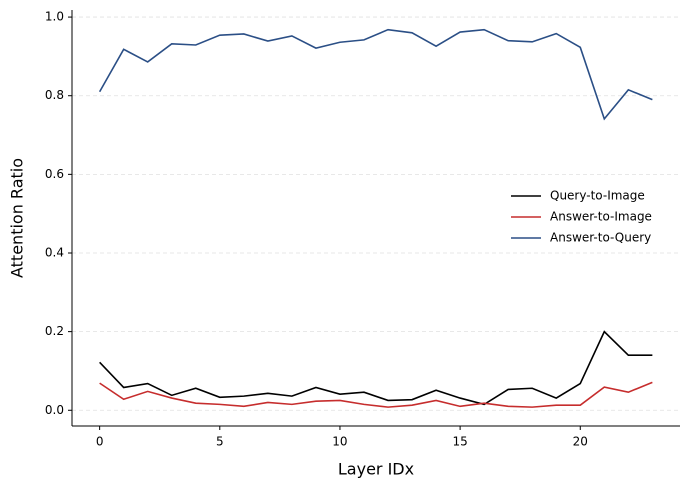 This screenshot has height=490, width=690. I want to click on x-tick-label: 15, so click(459, 442).